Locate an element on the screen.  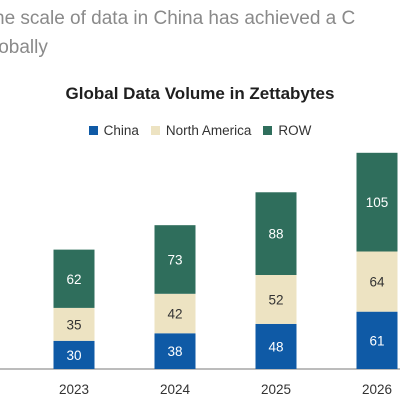
data-label-china-2024: 38 is located at coordinates (174, 351).